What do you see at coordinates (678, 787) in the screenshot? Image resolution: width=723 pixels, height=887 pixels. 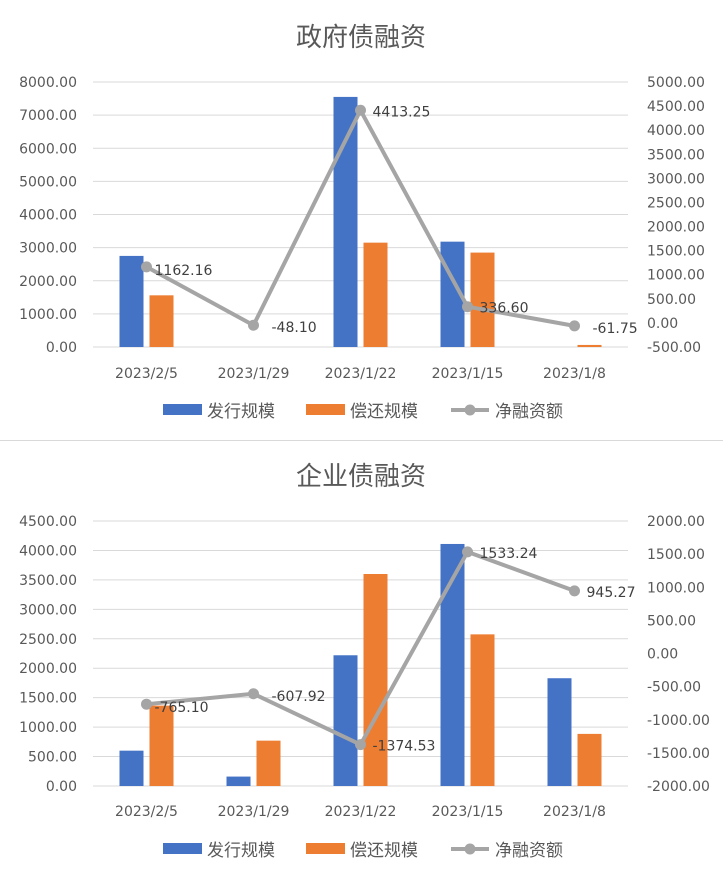 I see `y-right-tick-label: -2000.00` at bounding box center [678, 787].